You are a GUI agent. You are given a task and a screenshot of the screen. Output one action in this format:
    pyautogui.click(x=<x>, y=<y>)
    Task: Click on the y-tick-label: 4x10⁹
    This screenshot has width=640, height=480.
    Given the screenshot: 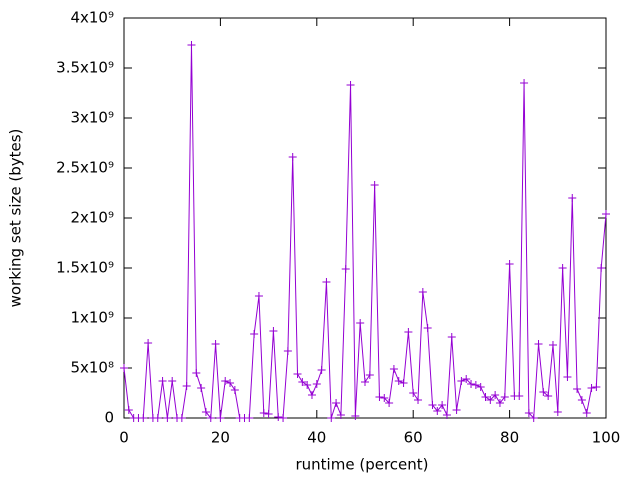 What is the action you would take?
    pyautogui.click(x=92, y=18)
    